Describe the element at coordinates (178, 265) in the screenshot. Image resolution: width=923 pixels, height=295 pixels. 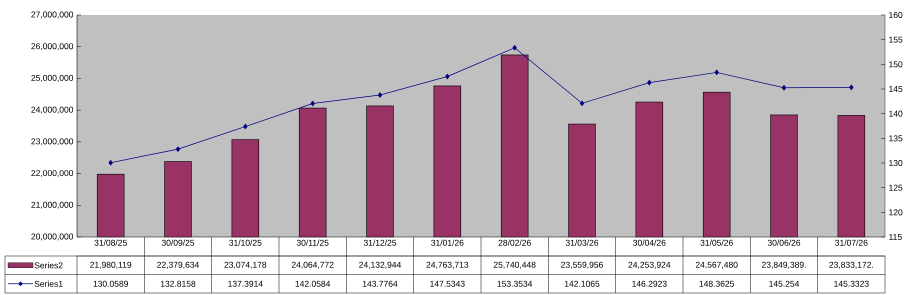
I see `data-label: 22,379,634` at that location.